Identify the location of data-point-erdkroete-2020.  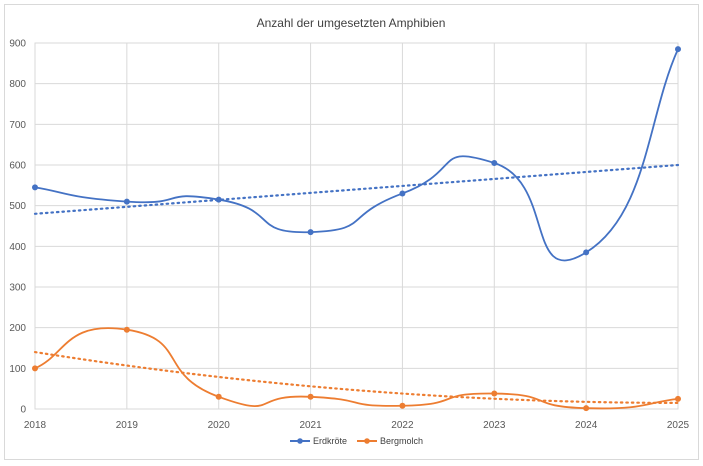
(218, 199).